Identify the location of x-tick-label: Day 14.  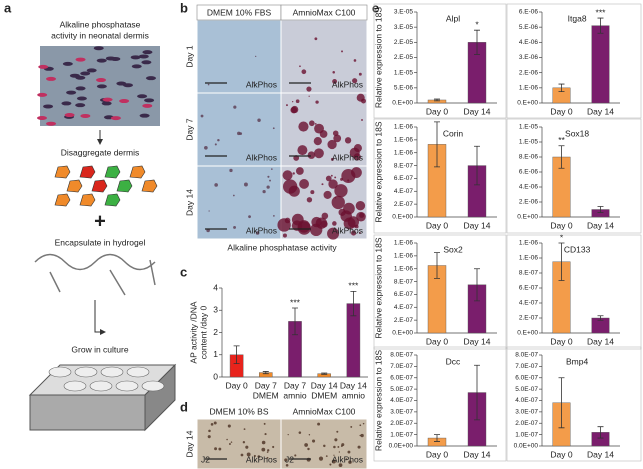
(600, 111).